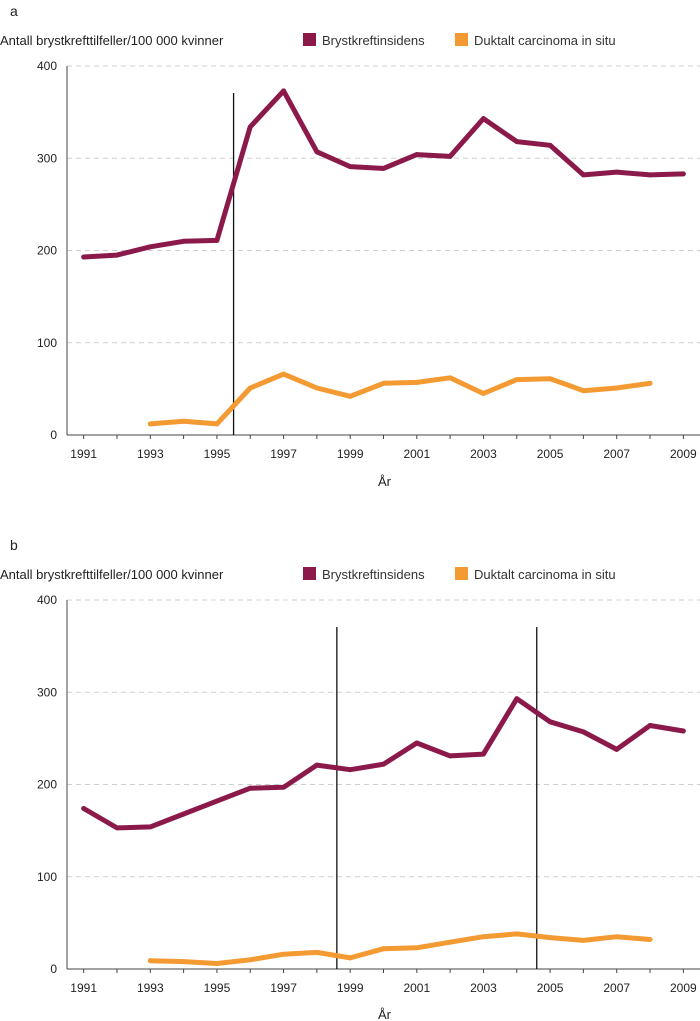 The height and width of the screenshot is (1021, 700). Describe the element at coordinates (385, 1014) in the screenshot. I see `x-axis-label: År` at that location.